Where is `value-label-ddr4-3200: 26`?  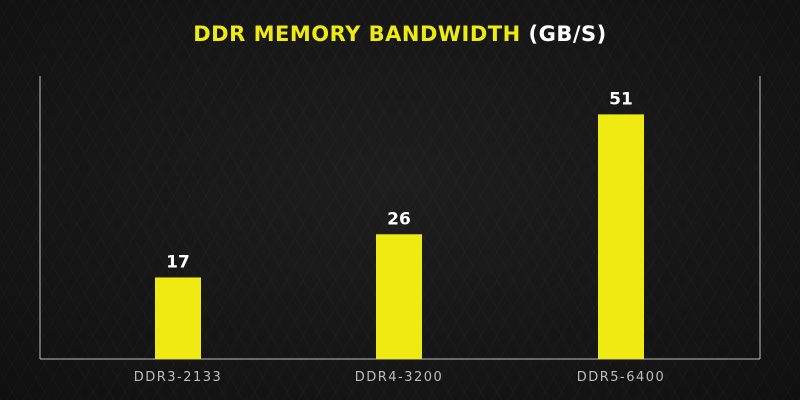
value-label-ddr4-3200: 26 is located at coordinates (399, 219).